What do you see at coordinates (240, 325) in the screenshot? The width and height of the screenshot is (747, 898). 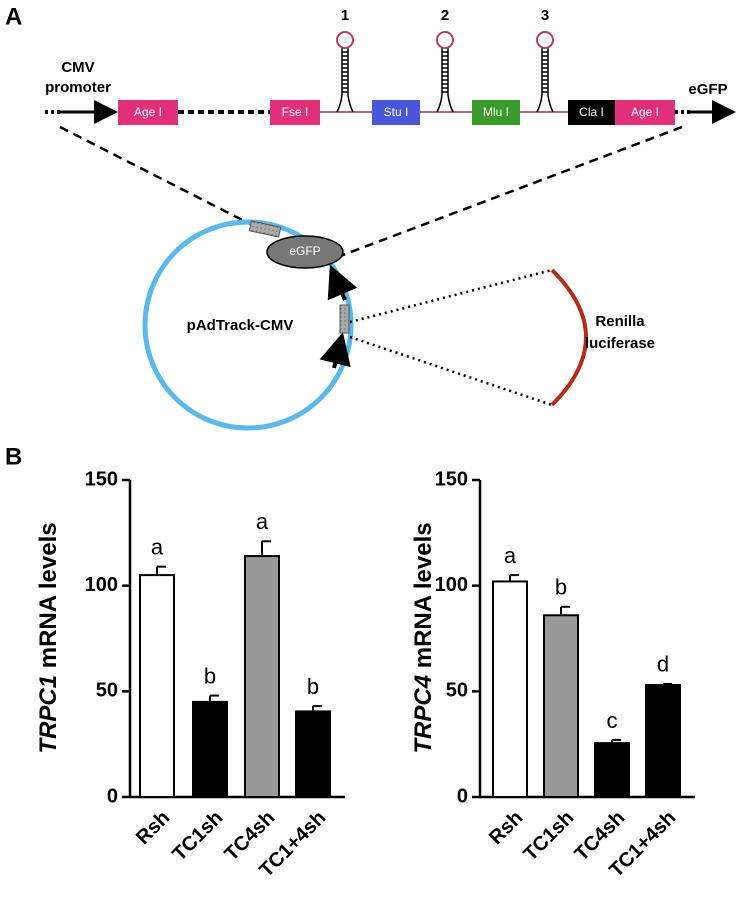 I see `plasmid-label: pAdTrack-CMV` at bounding box center [240, 325].